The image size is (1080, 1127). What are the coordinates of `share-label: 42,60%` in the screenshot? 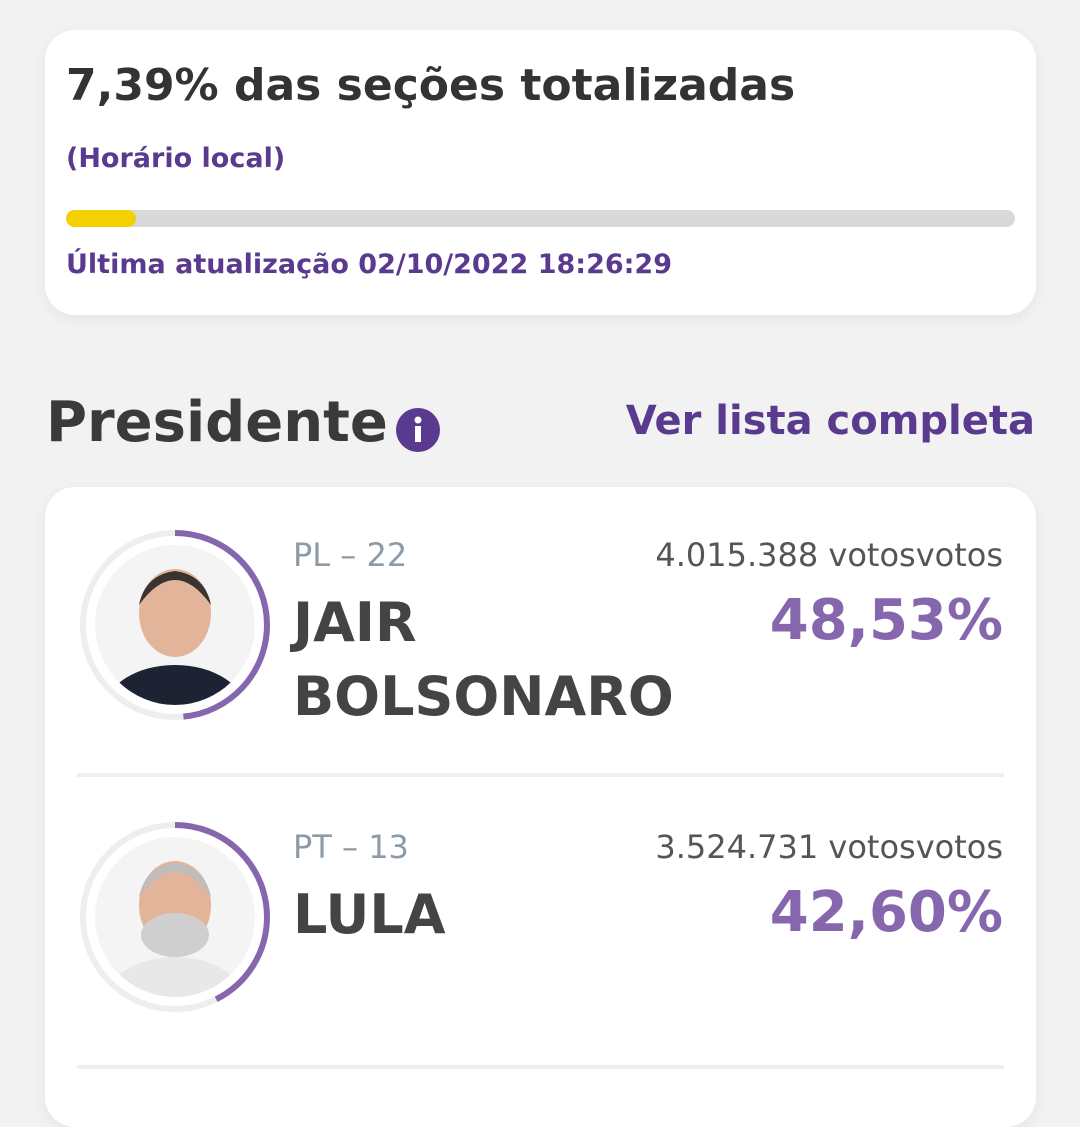 It's located at (886, 912).